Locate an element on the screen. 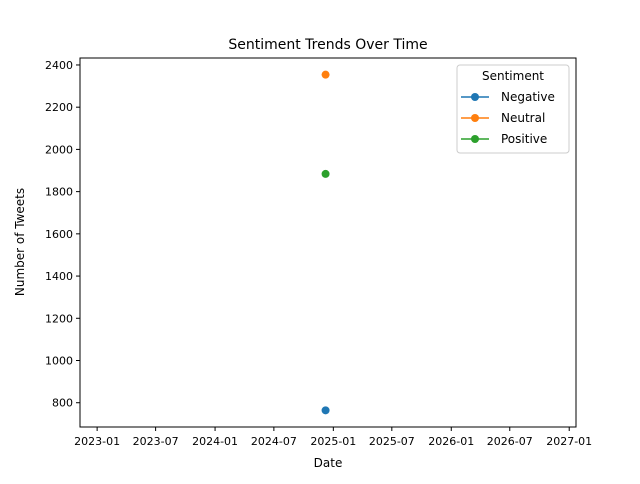  series-layer is located at coordinates (325, 242).